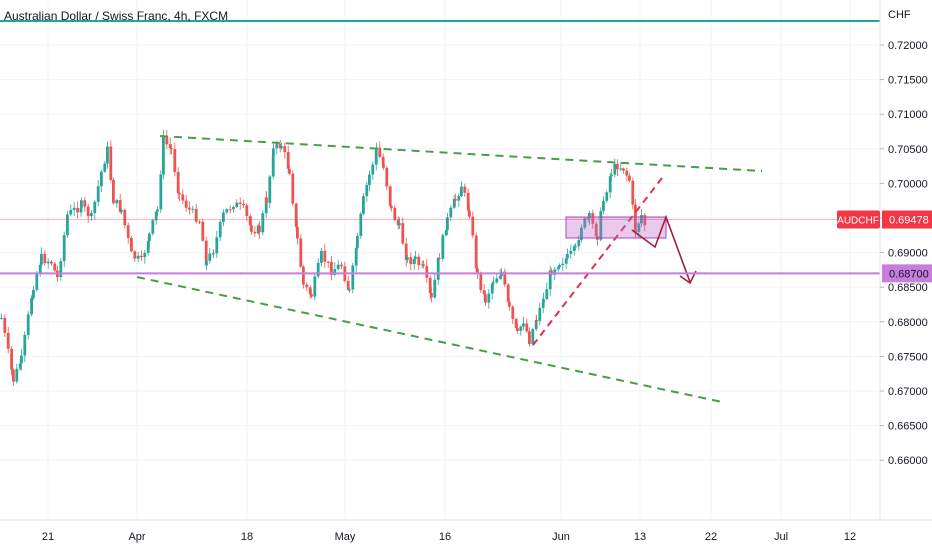 The width and height of the screenshot is (932, 550). Describe the element at coordinates (429, 339) in the screenshot. I see `lower-trendline` at that location.